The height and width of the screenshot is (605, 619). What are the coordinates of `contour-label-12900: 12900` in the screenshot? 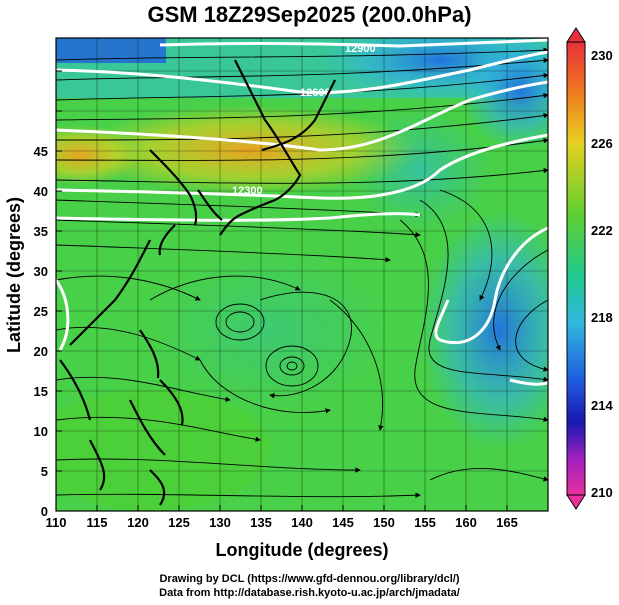 It's located at (360, 49).